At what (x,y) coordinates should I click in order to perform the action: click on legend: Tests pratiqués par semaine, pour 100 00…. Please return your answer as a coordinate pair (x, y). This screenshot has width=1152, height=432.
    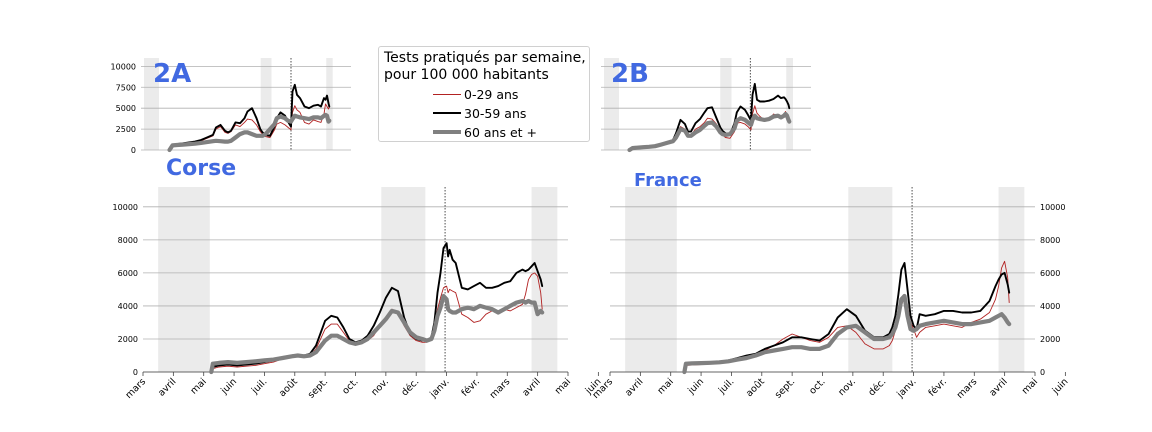
    Looking at the image, I should click on (484, 94).